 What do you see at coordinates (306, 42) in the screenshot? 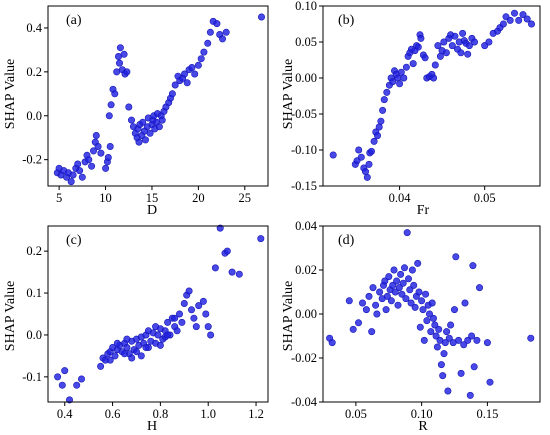
I see `y-tick-label: 0.05` at bounding box center [306, 42].